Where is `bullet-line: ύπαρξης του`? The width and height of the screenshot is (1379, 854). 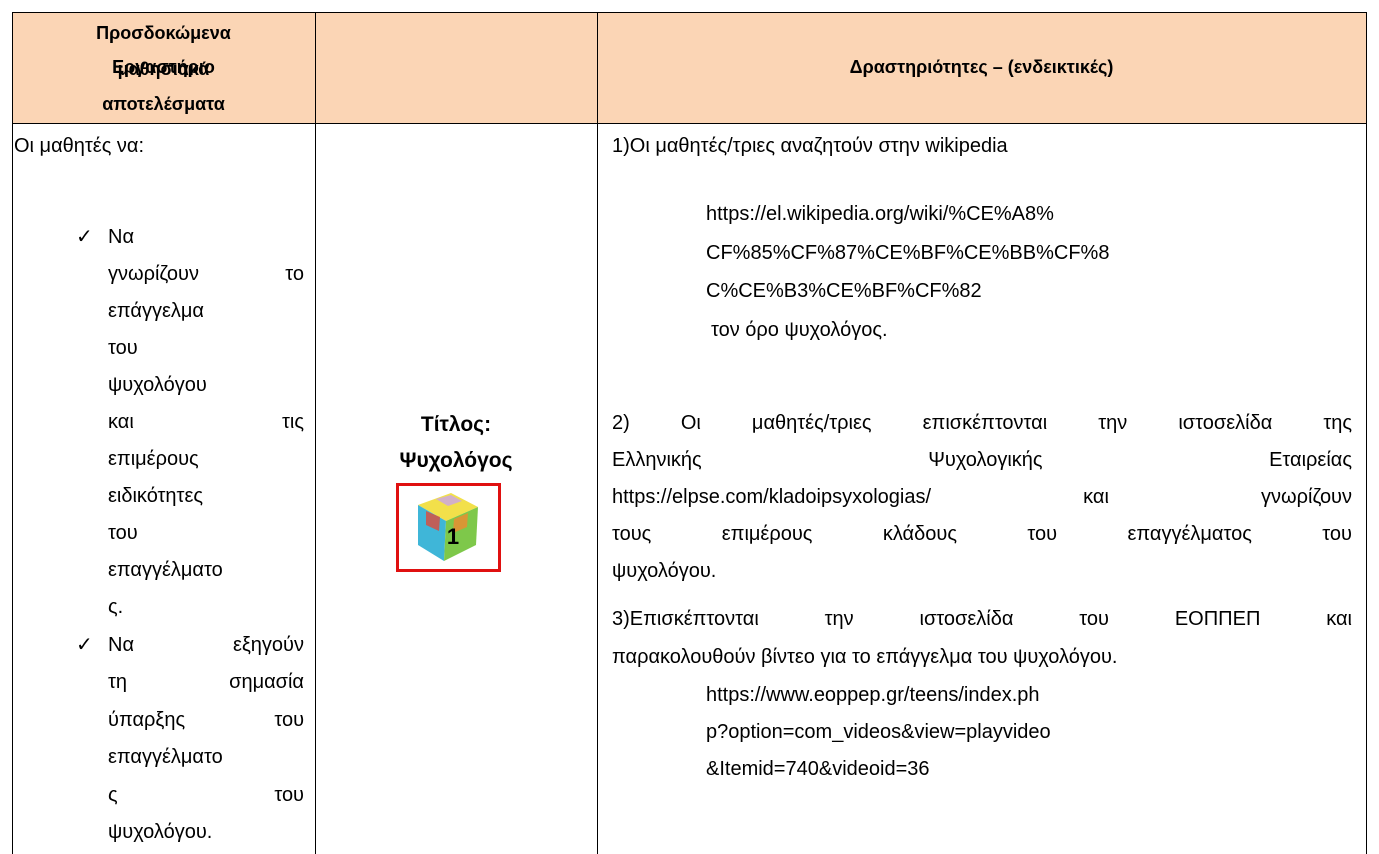
bullet-line: ύπαρξης του is located at coordinates (206, 719).